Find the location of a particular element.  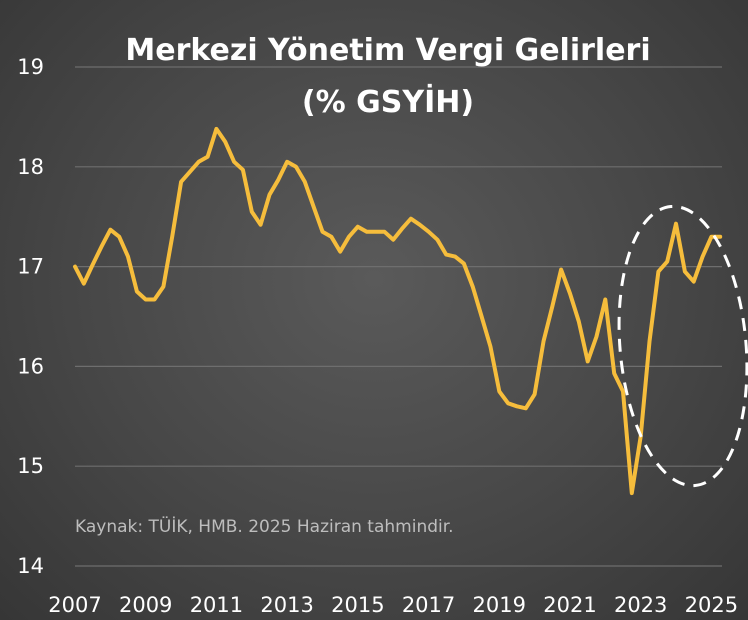

y-tick-label: 18 is located at coordinates (30, 167).